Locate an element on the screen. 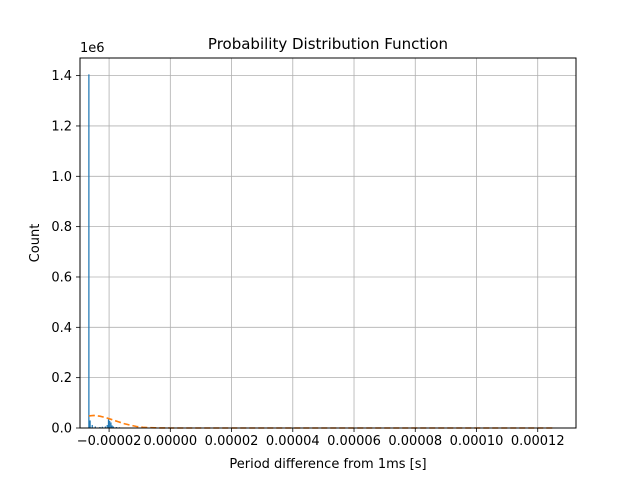 The width and height of the screenshot is (640, 480). y-tick-label-4: 0.8 is located at coordinates (61, 227).